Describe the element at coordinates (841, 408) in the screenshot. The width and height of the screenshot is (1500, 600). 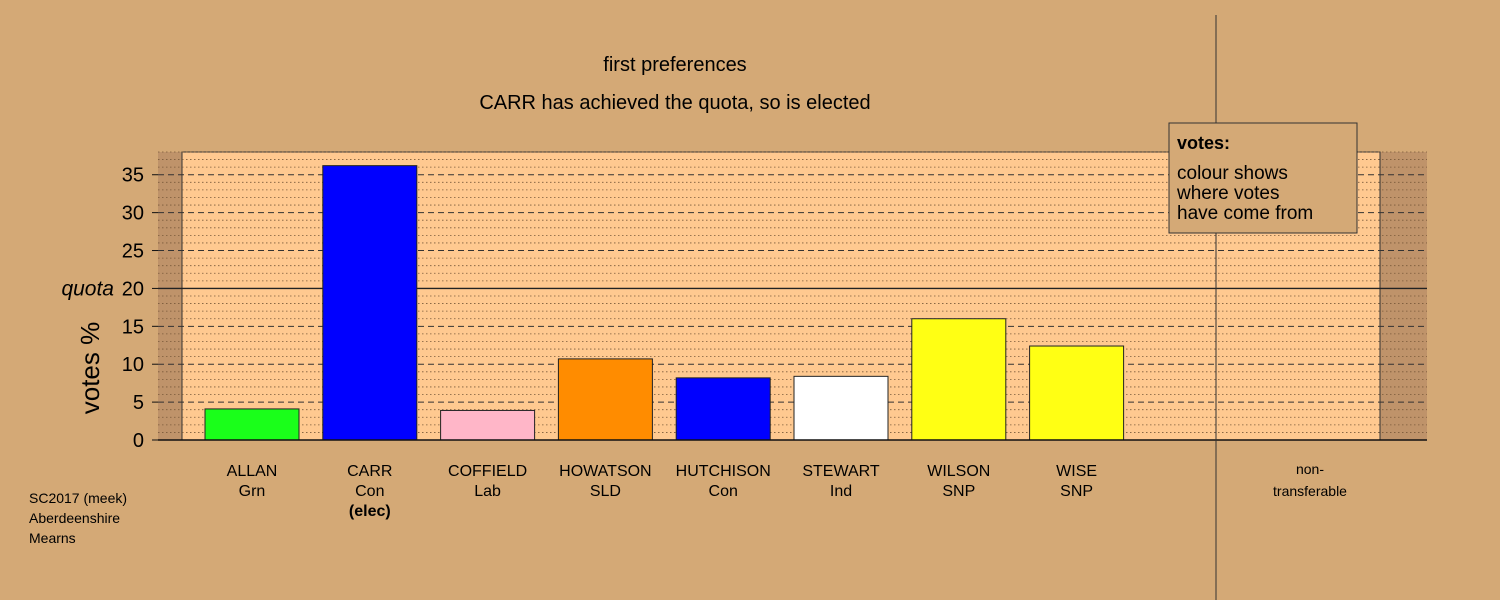
I see `bar-stewart` at that location.